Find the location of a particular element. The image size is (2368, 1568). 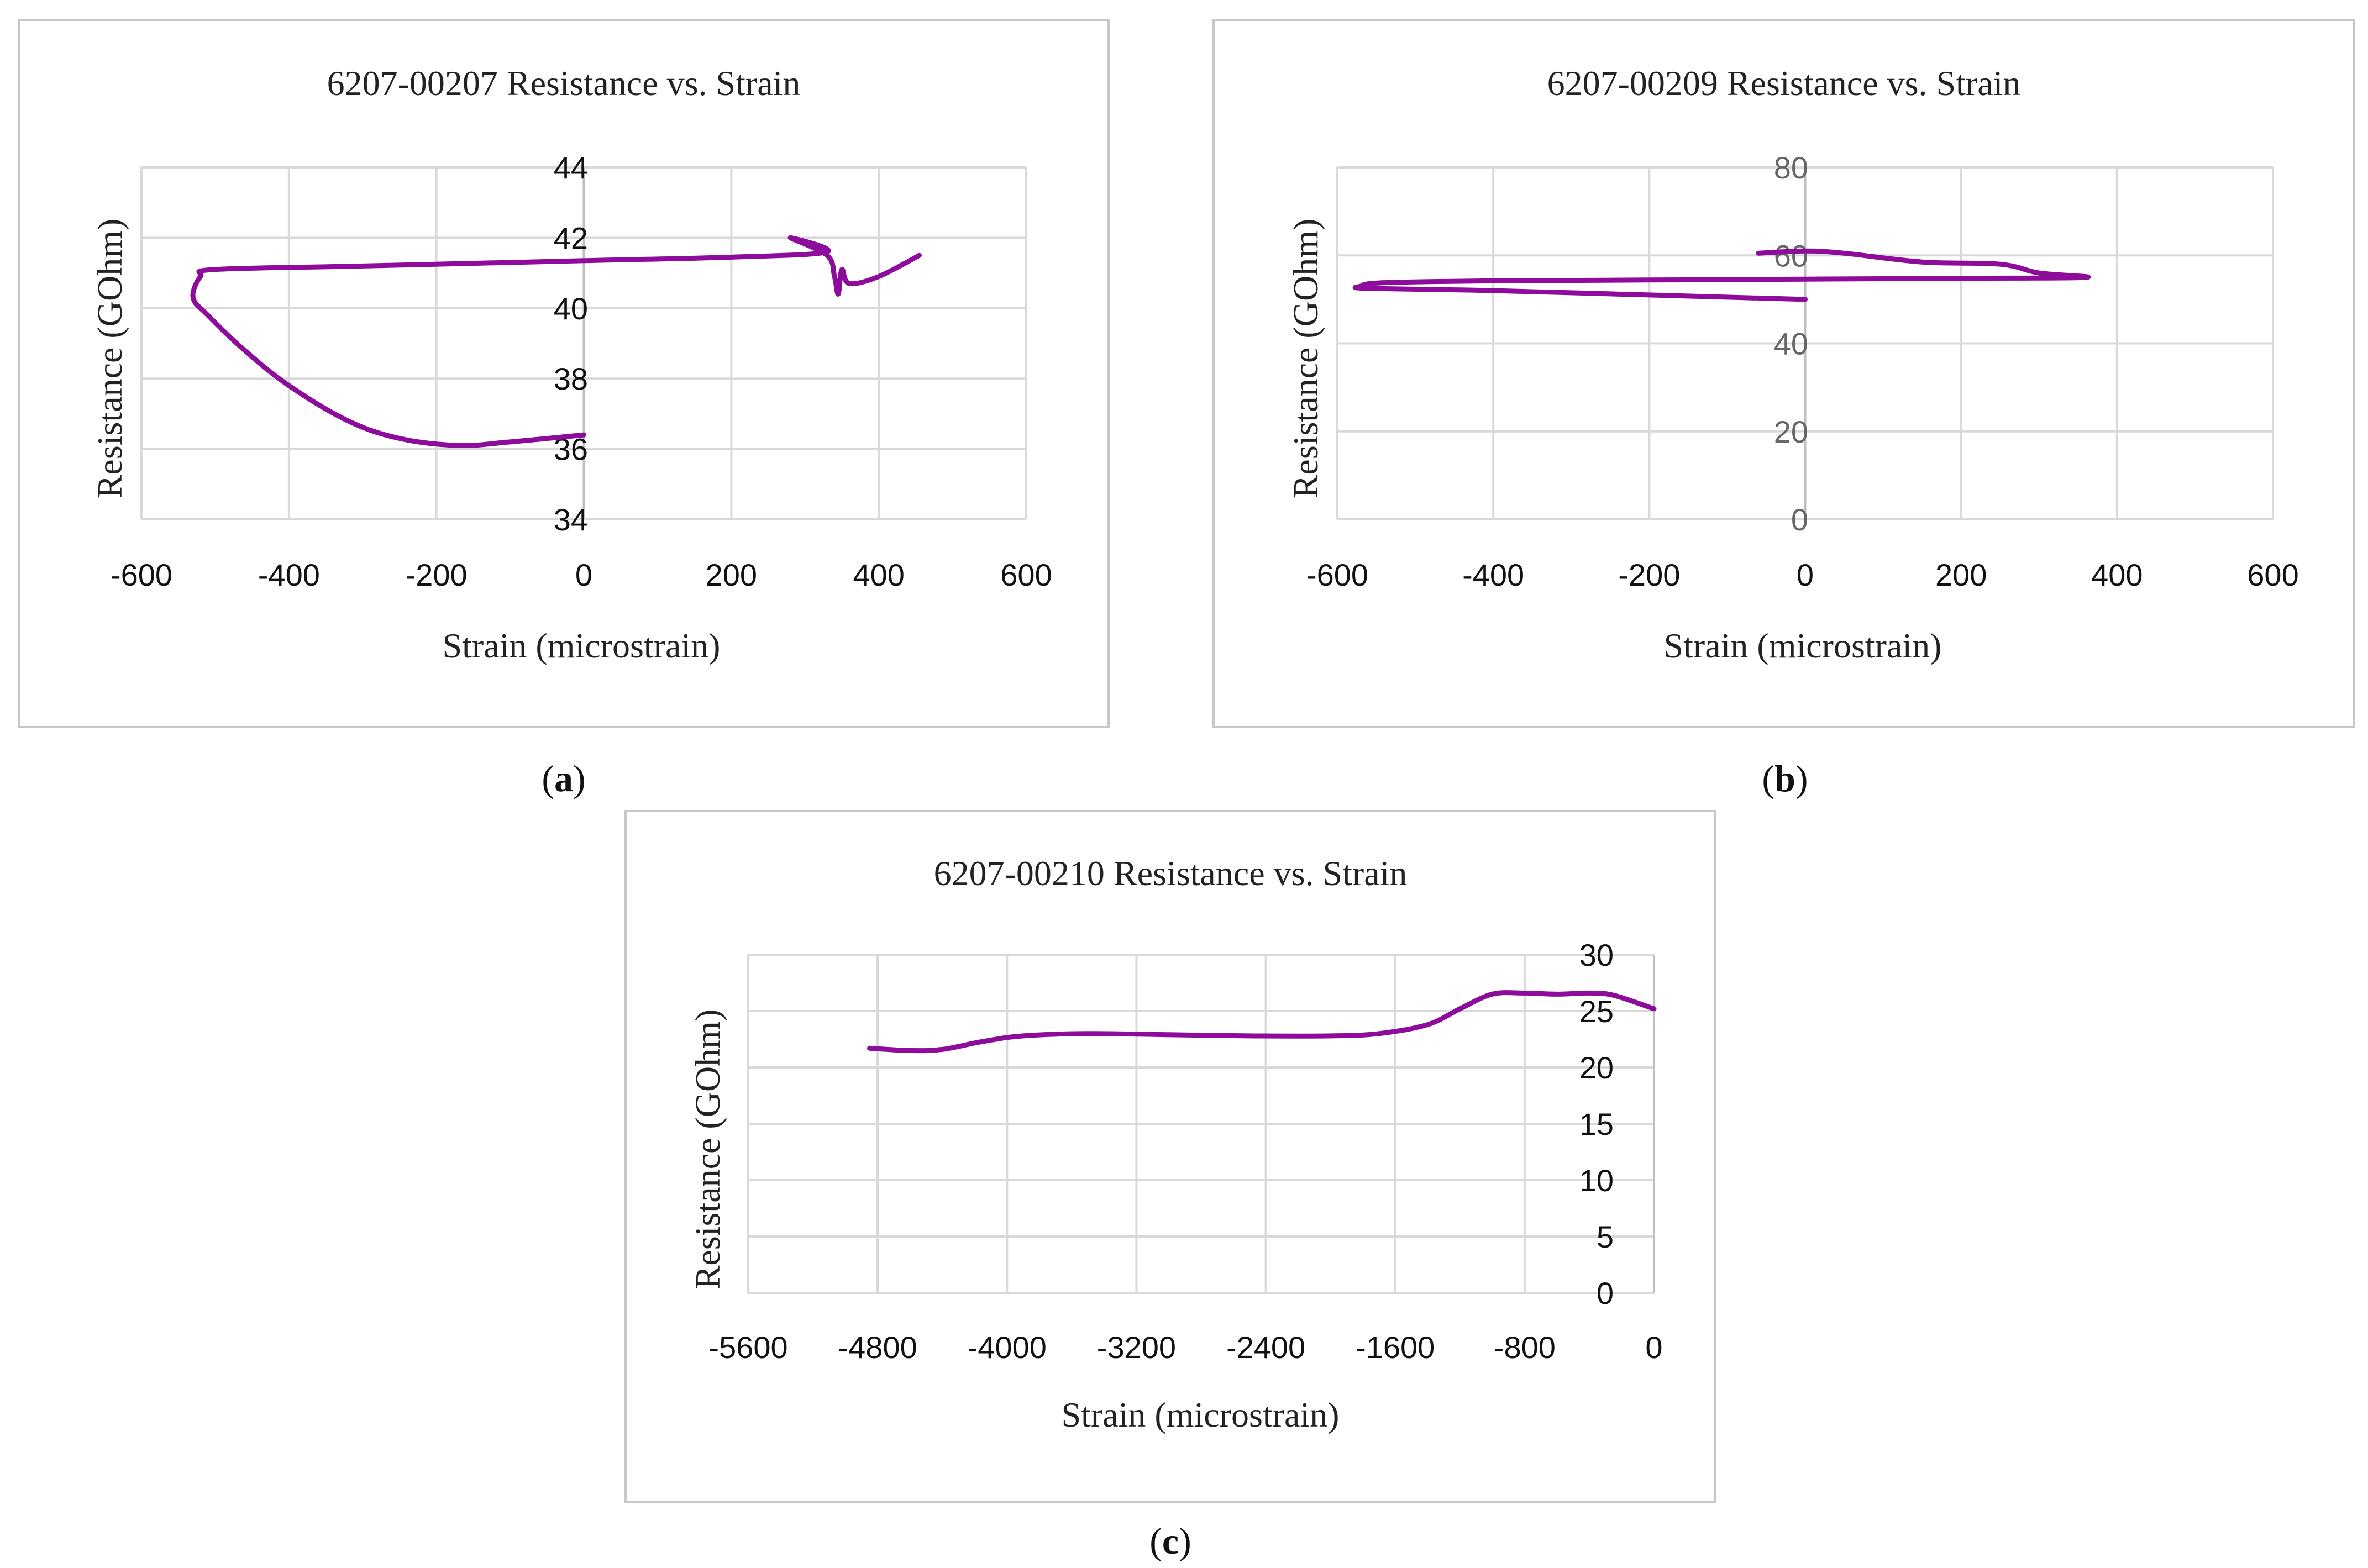

x-tick-label: -3200 is located at coordinates (1136, 1347).